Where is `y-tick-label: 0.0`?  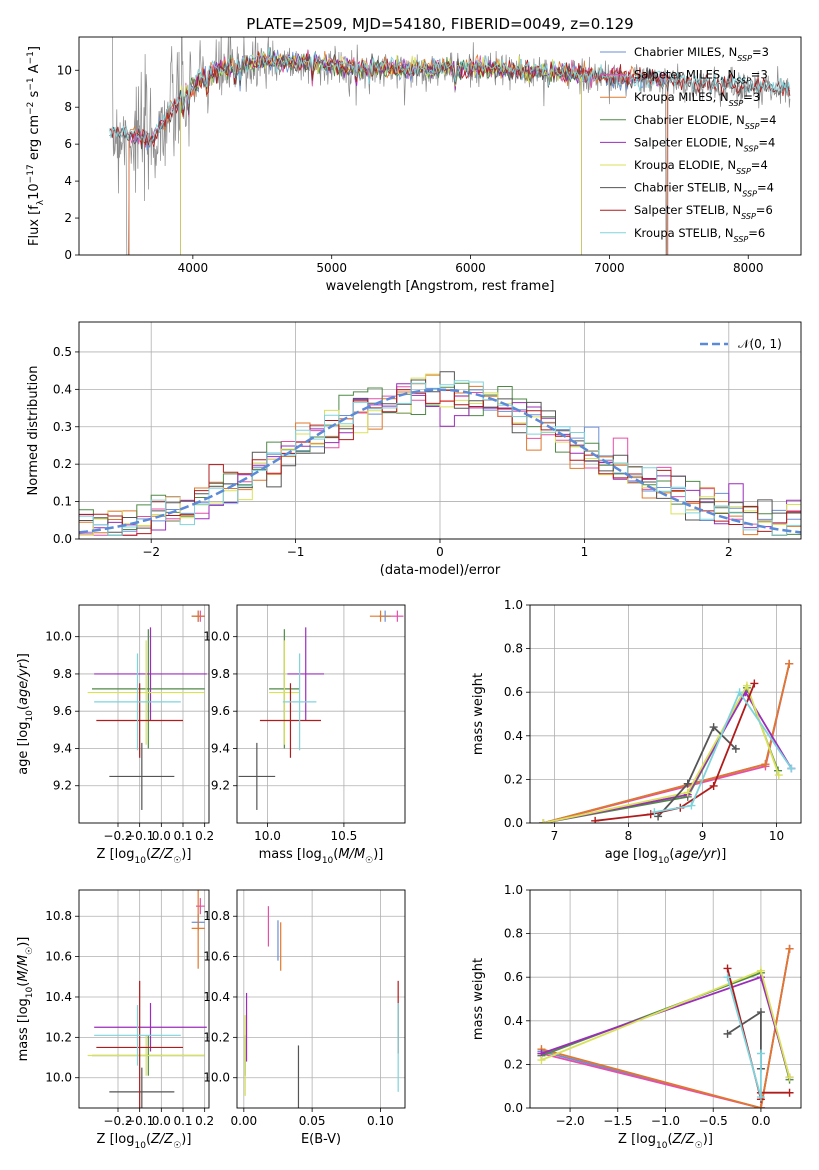 y-tick-label: 0.0 is located at coordinates (513, 823).